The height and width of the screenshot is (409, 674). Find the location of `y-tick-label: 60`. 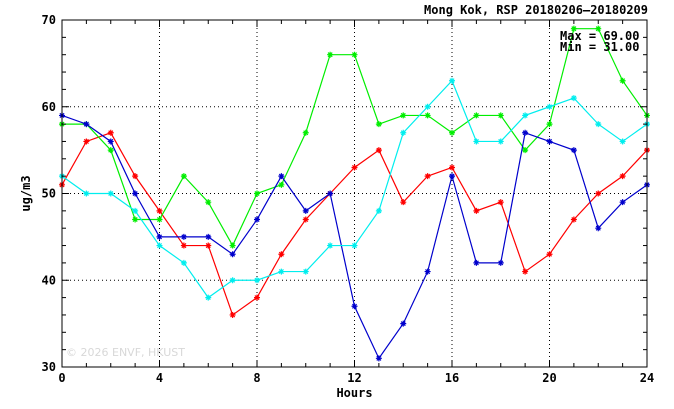

y-tick-label: 60 is located at coordinates (49, 107).